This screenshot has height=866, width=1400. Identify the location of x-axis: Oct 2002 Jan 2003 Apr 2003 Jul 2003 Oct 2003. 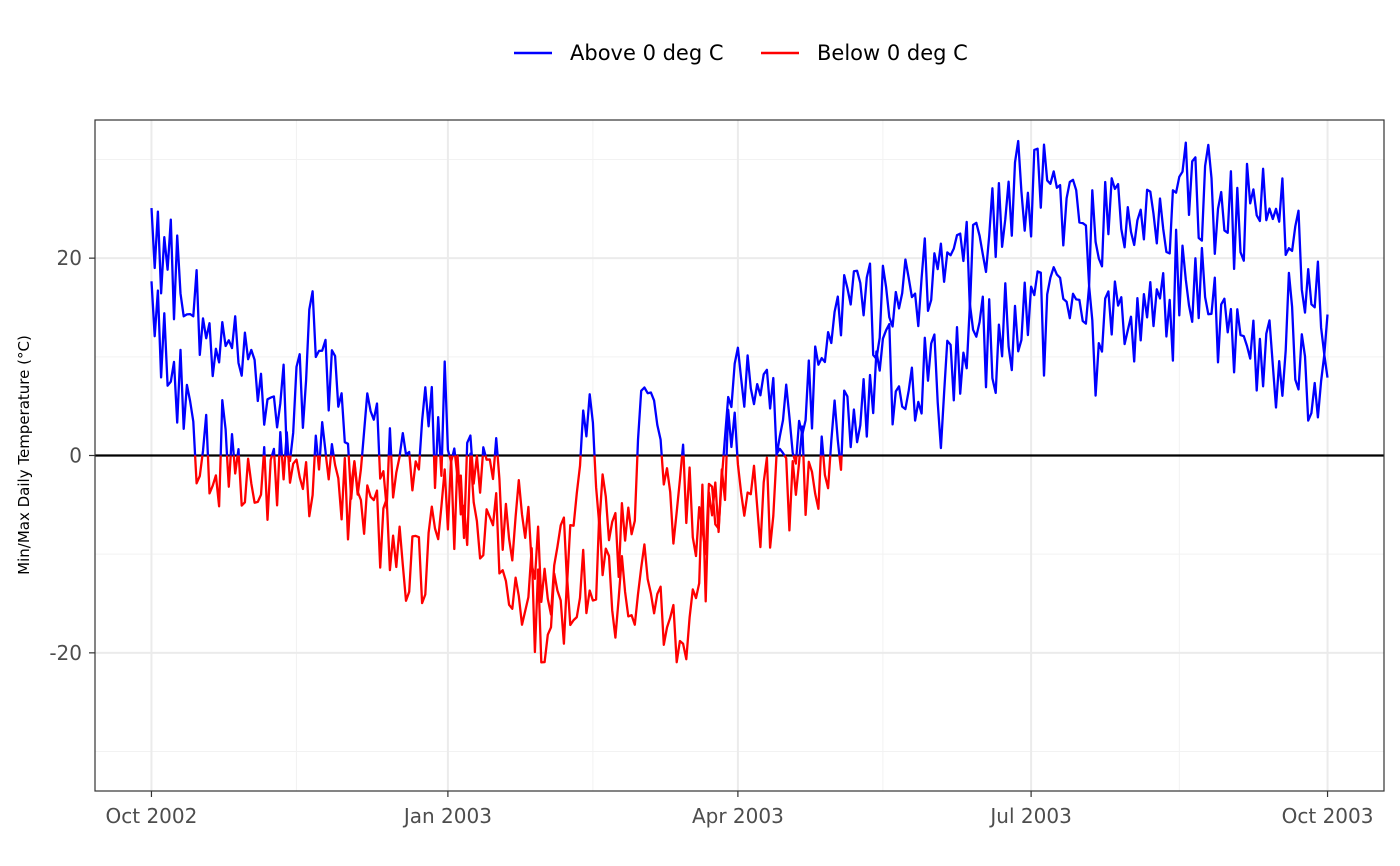
(740, 809).